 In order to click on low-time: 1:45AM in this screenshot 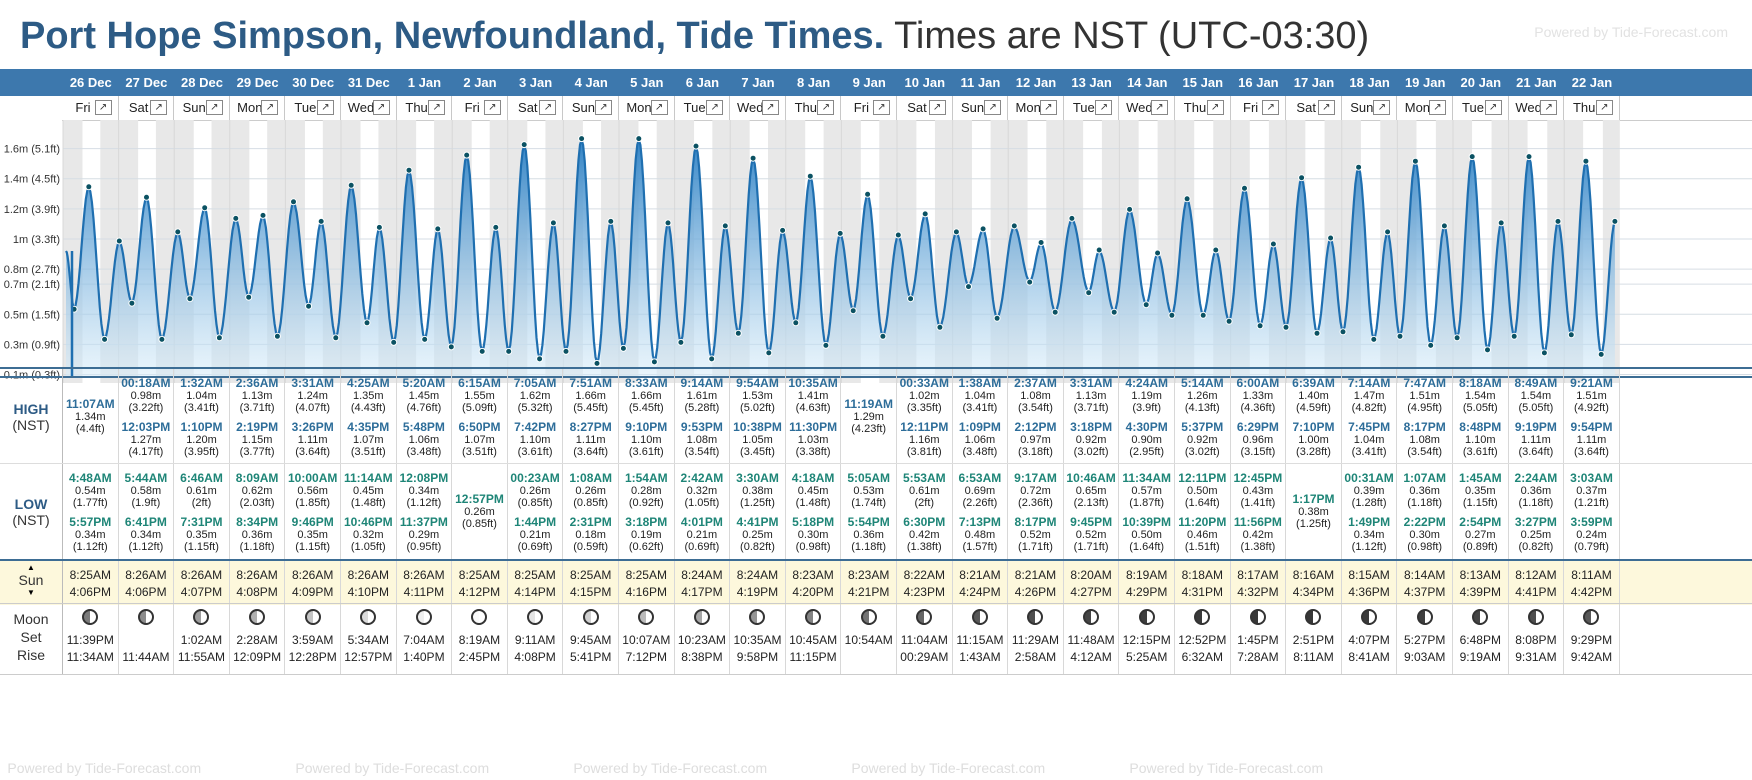, I will do `click(1480, 478)`.